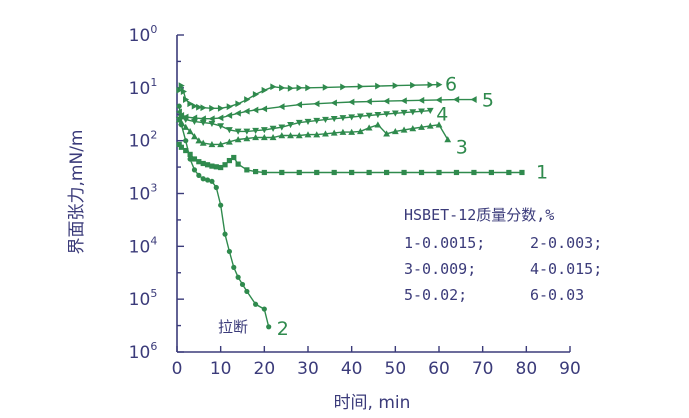 This screenshot has width=689, height=418. I want to click on series-line, so click(304, 121).